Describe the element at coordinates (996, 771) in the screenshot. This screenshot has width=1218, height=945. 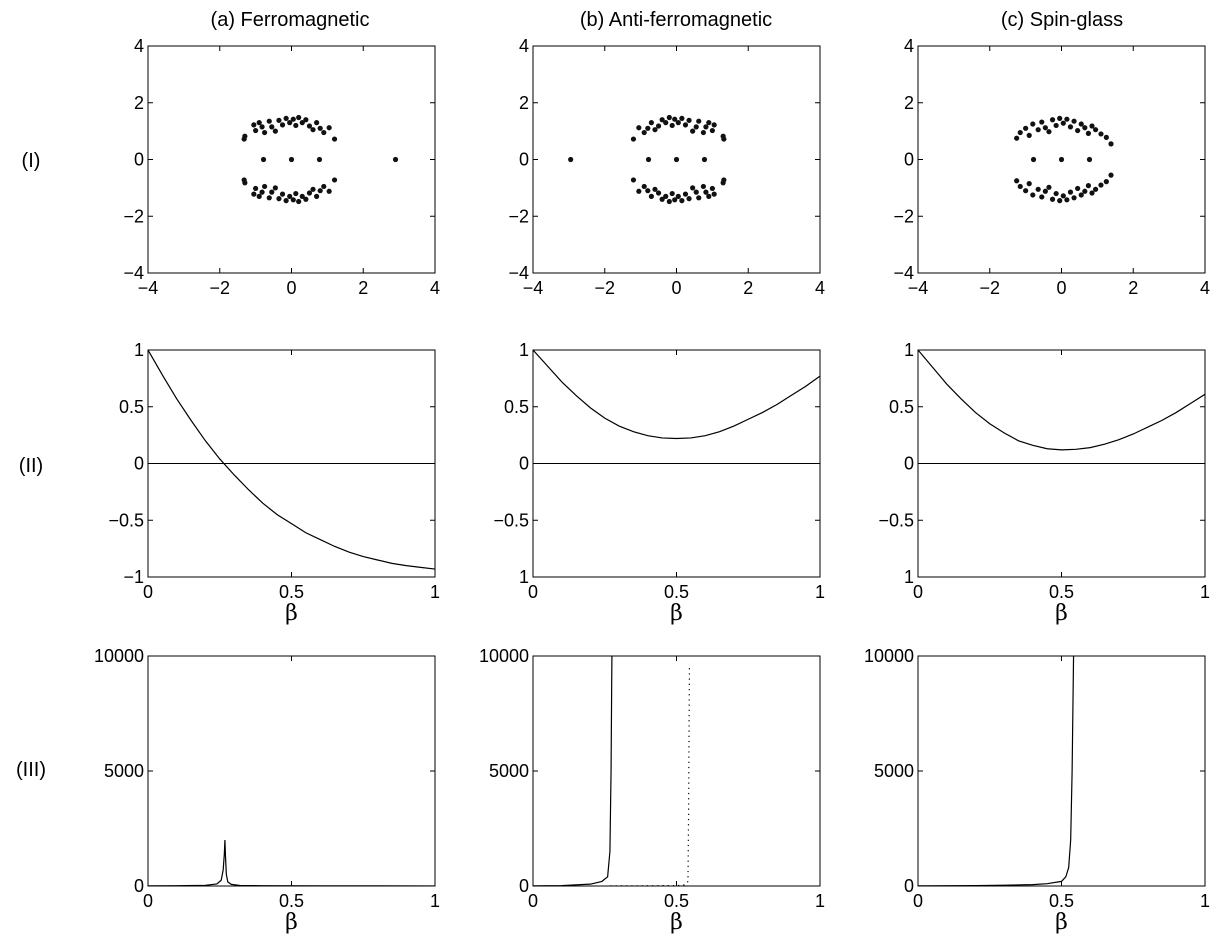
I see `series-line` at that location.